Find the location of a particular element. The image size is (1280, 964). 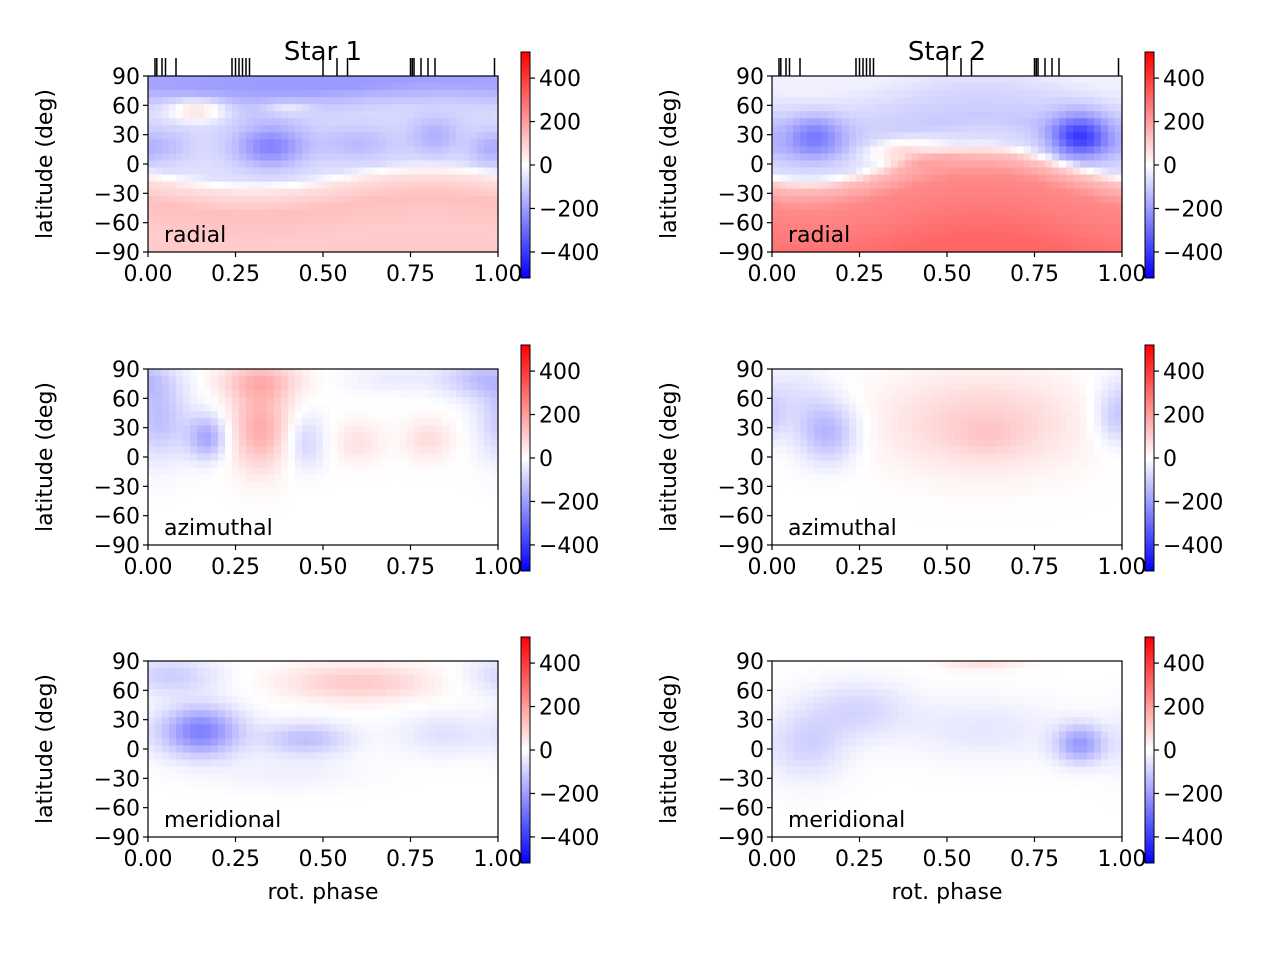

y-axis-label: latitude (deg) is located at coordinates (669, 164).